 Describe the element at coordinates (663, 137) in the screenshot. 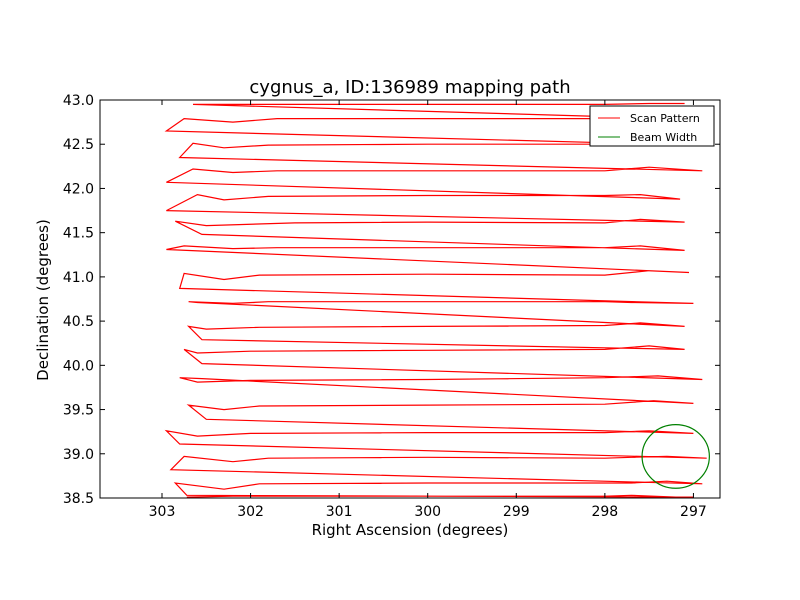

I see `legend-label-beam-width: Beam Width` at that location.